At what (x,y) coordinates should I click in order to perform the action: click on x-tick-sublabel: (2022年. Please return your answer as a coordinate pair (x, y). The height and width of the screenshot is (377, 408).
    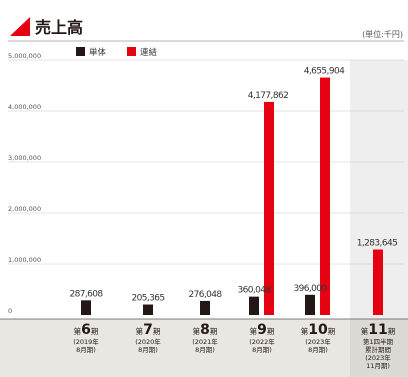
    Looking at the image, I should click on (262, 341).